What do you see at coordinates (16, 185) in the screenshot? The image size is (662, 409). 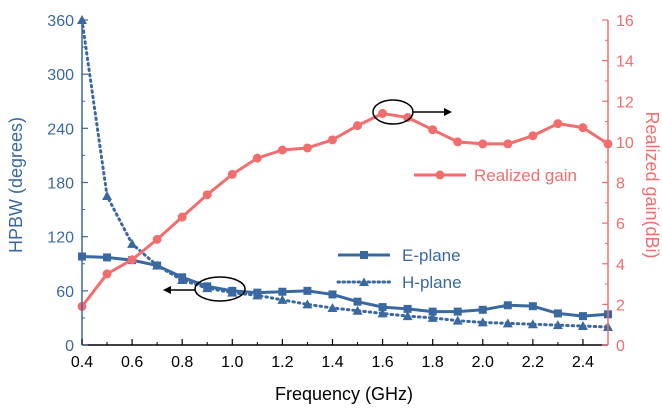 I see `y-left-axis-title: HPBW (degrees)` at bounding box center [16, 185].